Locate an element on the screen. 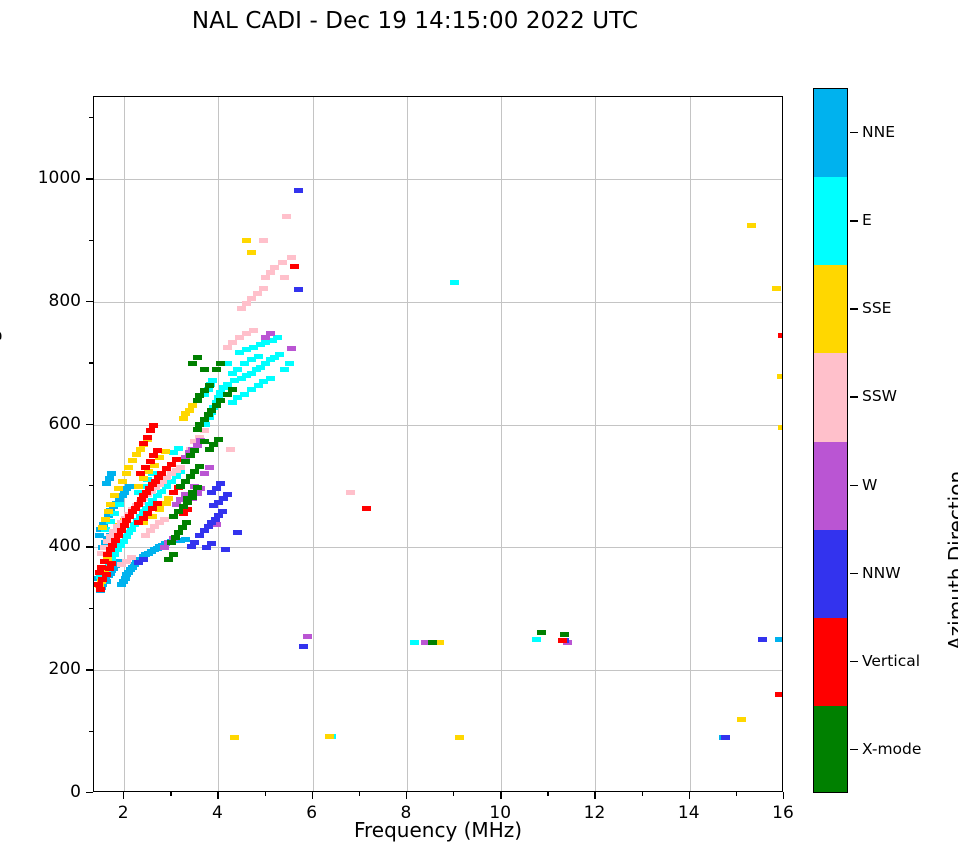 This screenshot has width=958, height=857. colorbar is located at coordinates (830, 440).